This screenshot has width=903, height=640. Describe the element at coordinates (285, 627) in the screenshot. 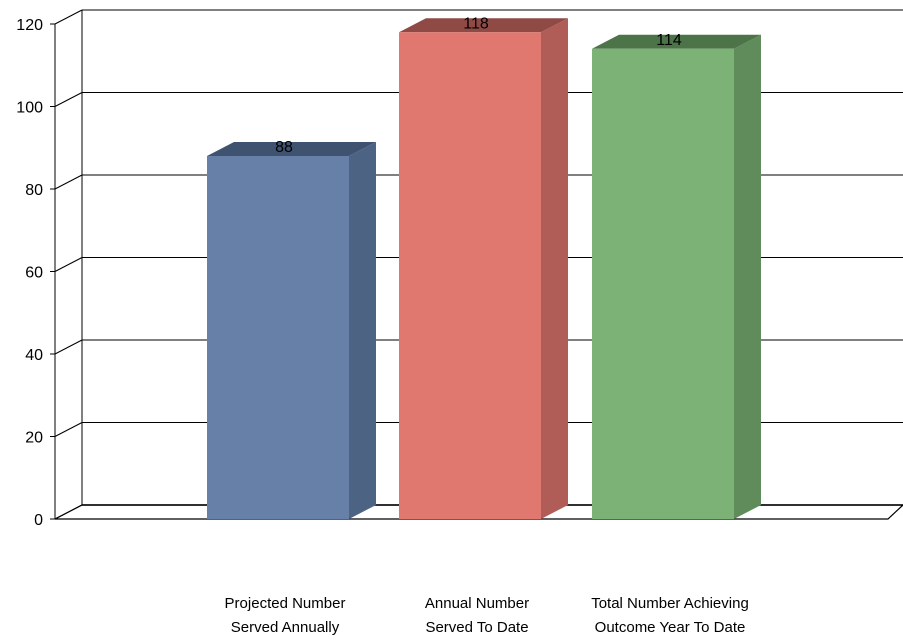

I see `x-category-label: Served Annually` at that location.